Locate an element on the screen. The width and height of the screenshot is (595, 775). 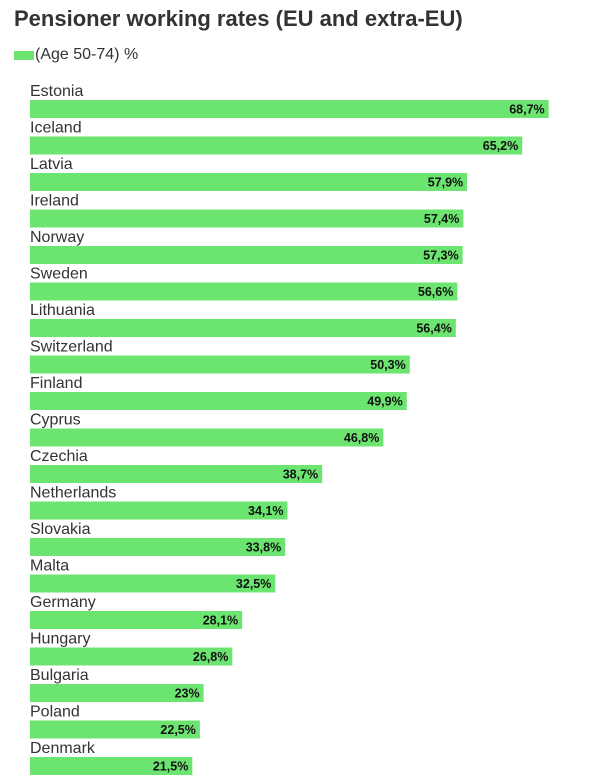
legend-swatch is located at coordinates (24, 55).